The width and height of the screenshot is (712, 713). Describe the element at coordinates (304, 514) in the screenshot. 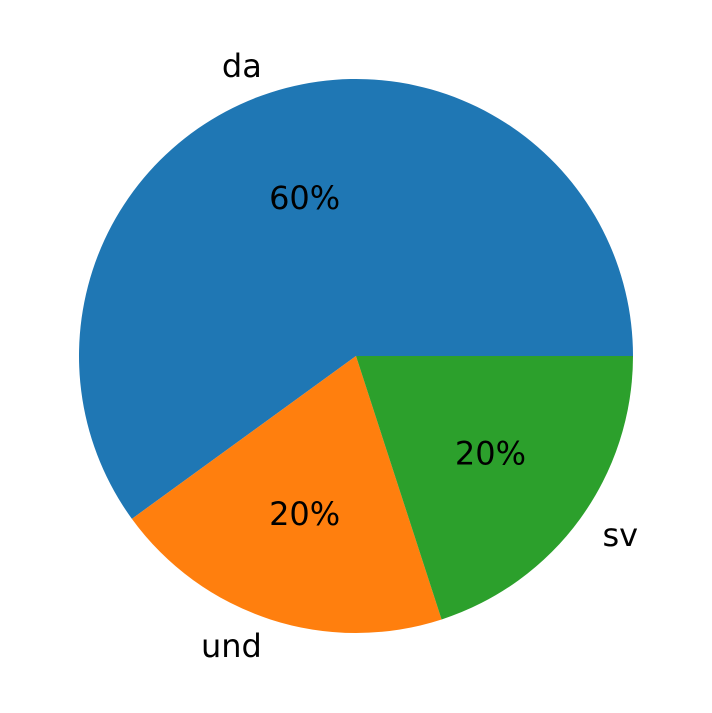

I see `slice-percent-und: 20%` at that location.